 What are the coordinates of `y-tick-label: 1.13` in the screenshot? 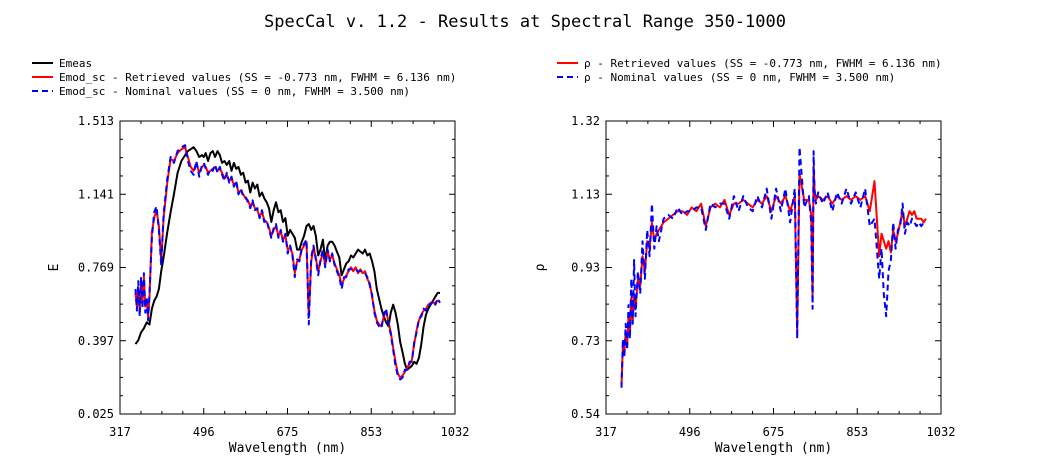 It's located at (585, 194).